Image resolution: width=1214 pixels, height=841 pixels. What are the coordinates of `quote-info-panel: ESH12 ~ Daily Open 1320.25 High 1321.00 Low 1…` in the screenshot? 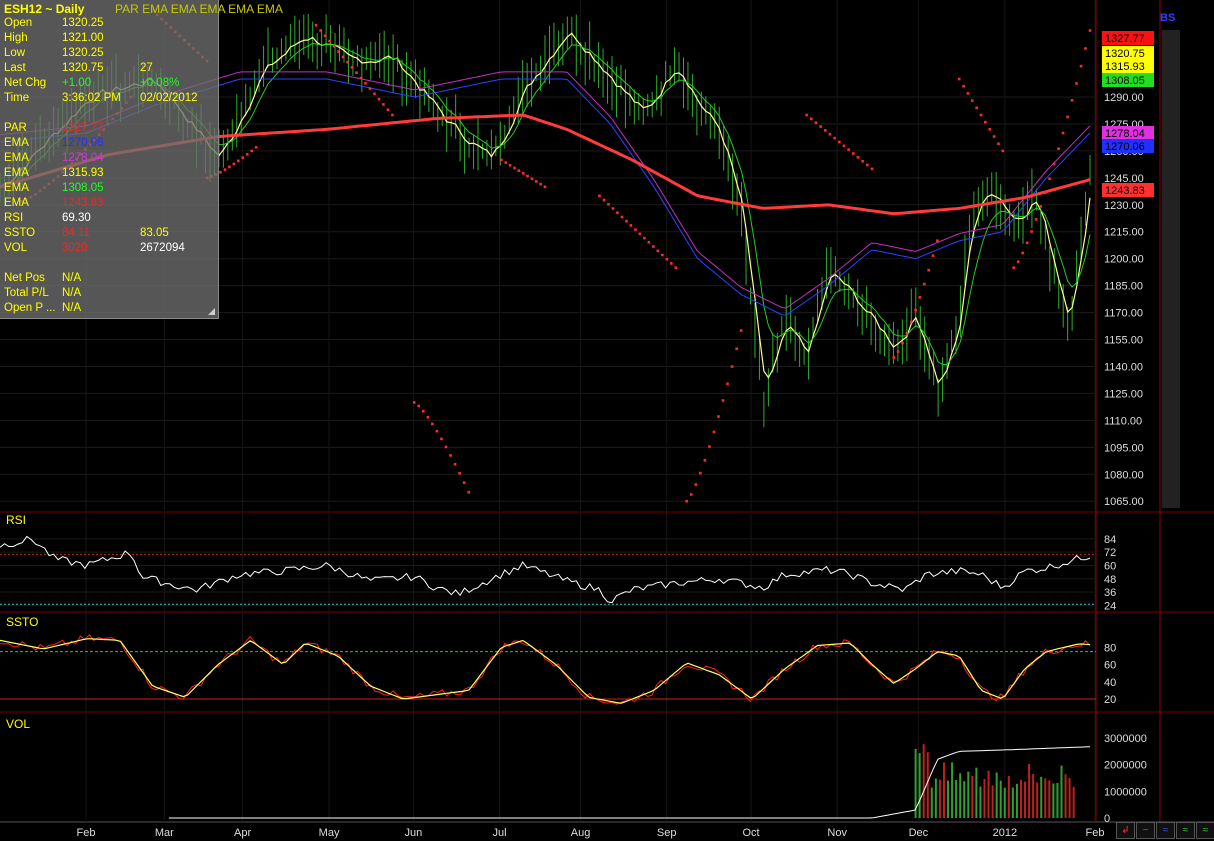 It's located at (109, 159).